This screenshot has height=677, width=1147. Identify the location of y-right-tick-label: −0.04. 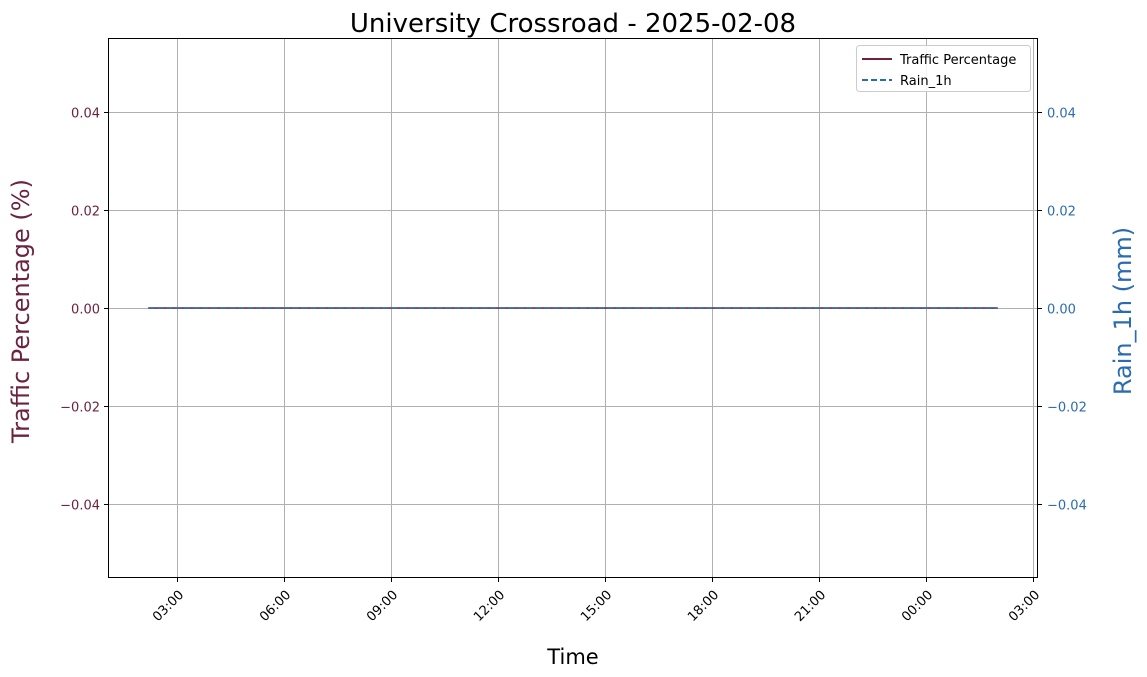
(1067, 506).